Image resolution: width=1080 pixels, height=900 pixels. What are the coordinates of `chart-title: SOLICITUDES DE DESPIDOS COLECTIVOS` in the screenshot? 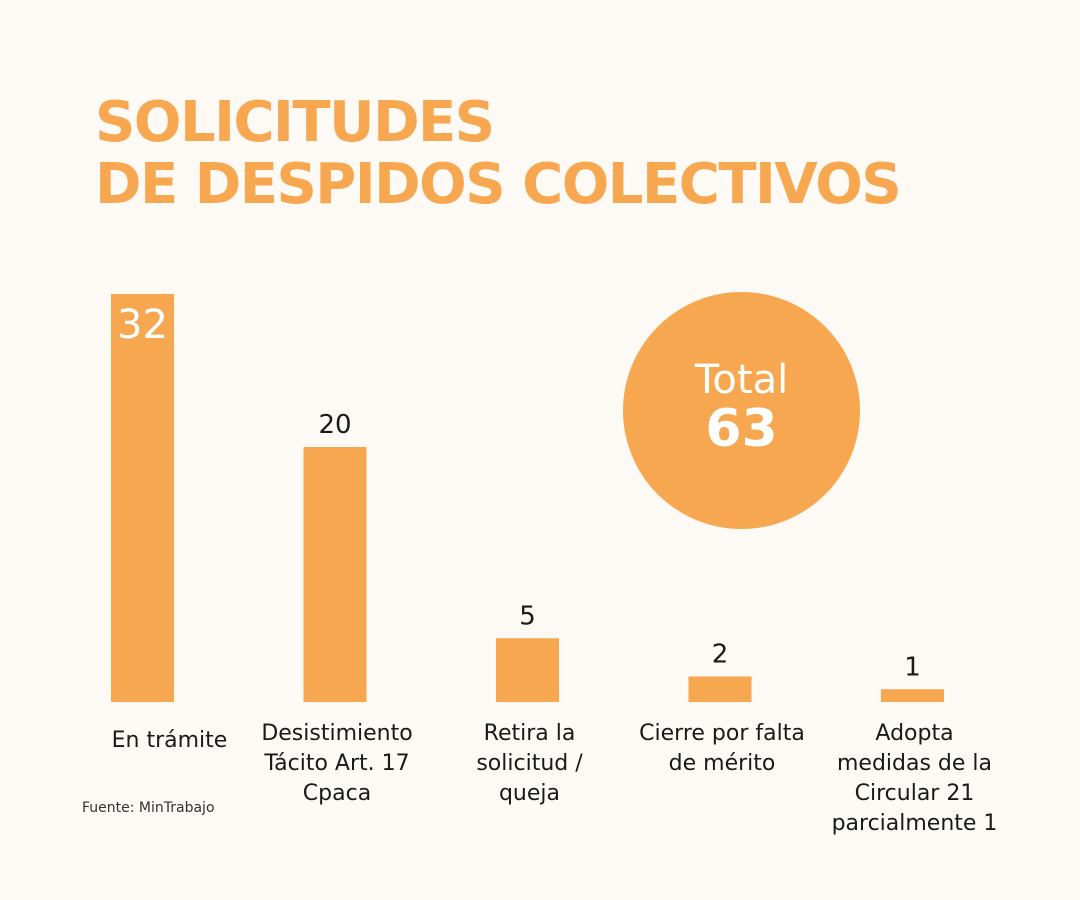 It's located at (498, 153).